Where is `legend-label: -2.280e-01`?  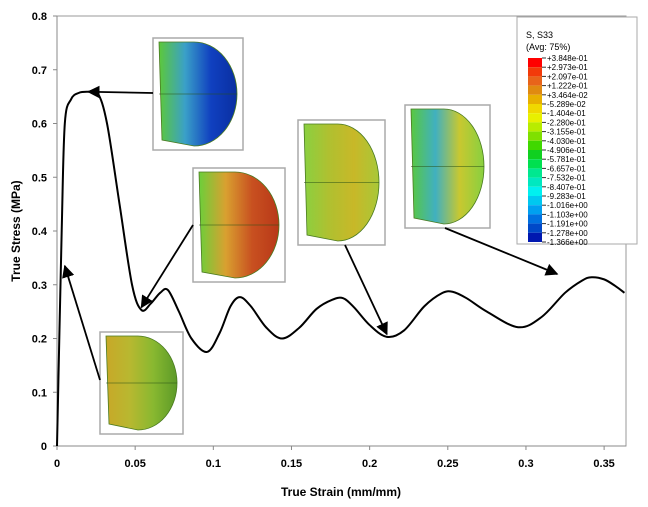
legend-label: -2.280e-01 is located at coordinates (566, 122).